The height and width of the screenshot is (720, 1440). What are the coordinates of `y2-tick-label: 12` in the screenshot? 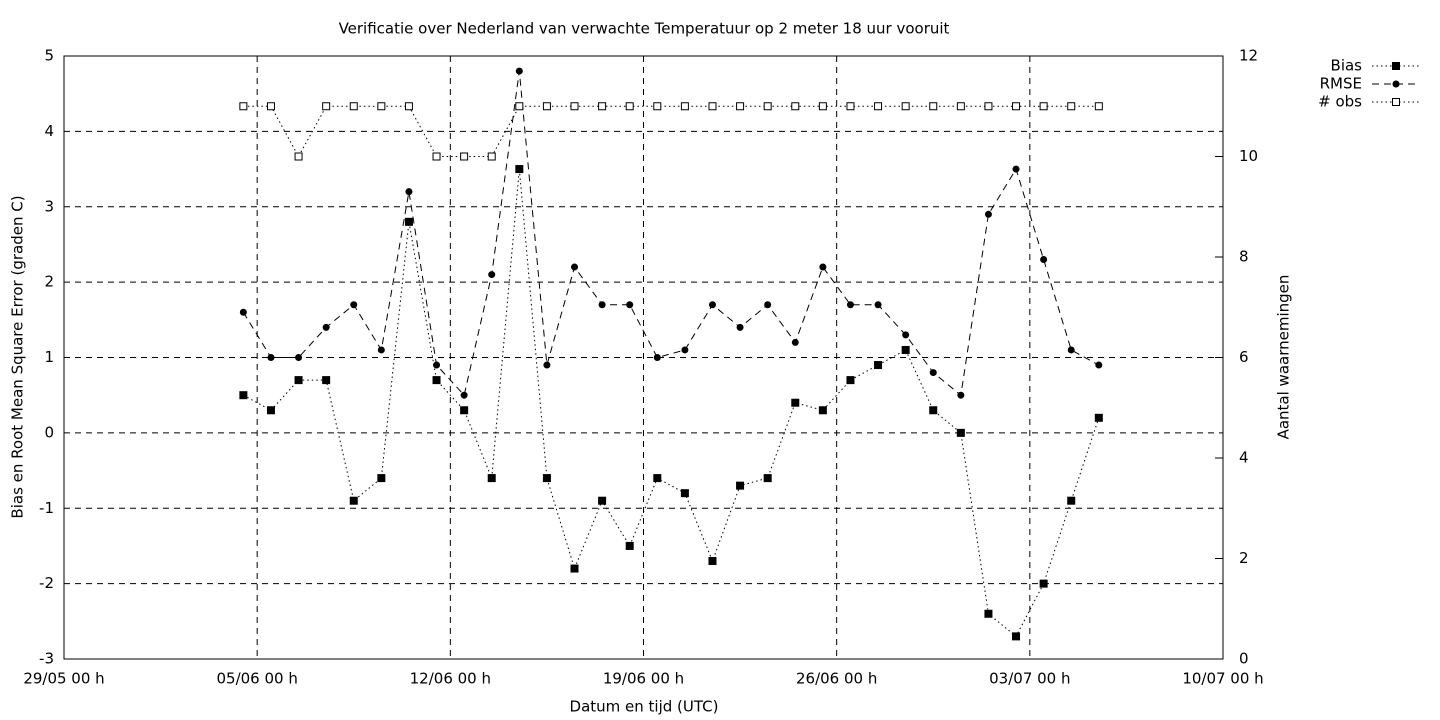 It's located at (1248, 56).